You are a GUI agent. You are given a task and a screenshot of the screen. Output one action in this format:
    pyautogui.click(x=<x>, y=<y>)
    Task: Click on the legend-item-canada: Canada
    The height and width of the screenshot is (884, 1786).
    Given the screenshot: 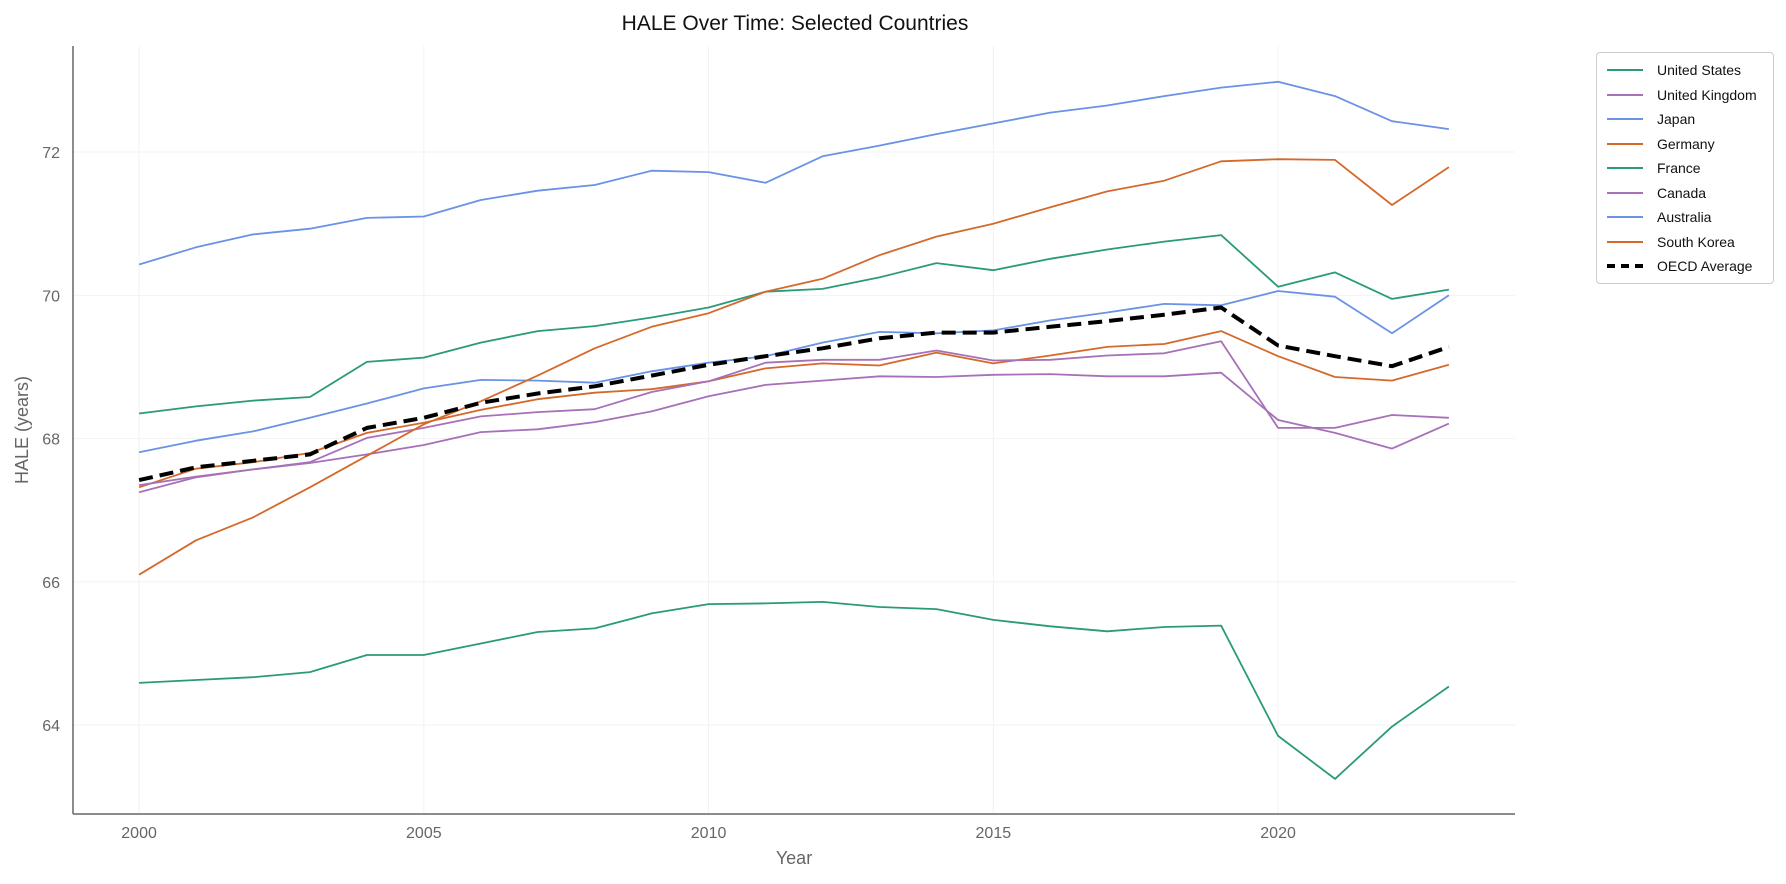 What is the action you would take?
    pyautogui.click(x=1685, y=193)
    